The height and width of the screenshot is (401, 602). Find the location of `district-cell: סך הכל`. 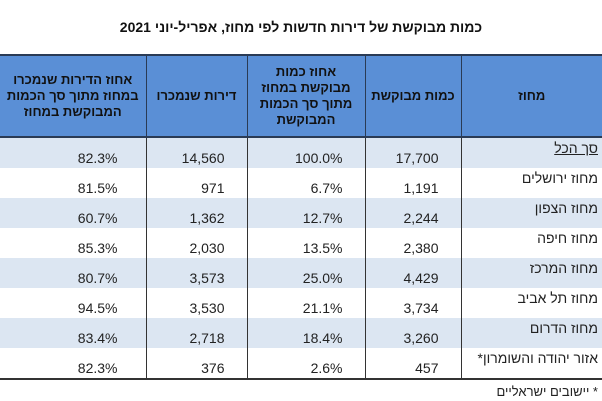

district-cell: סך הכל is located at coordinates (531, 152).